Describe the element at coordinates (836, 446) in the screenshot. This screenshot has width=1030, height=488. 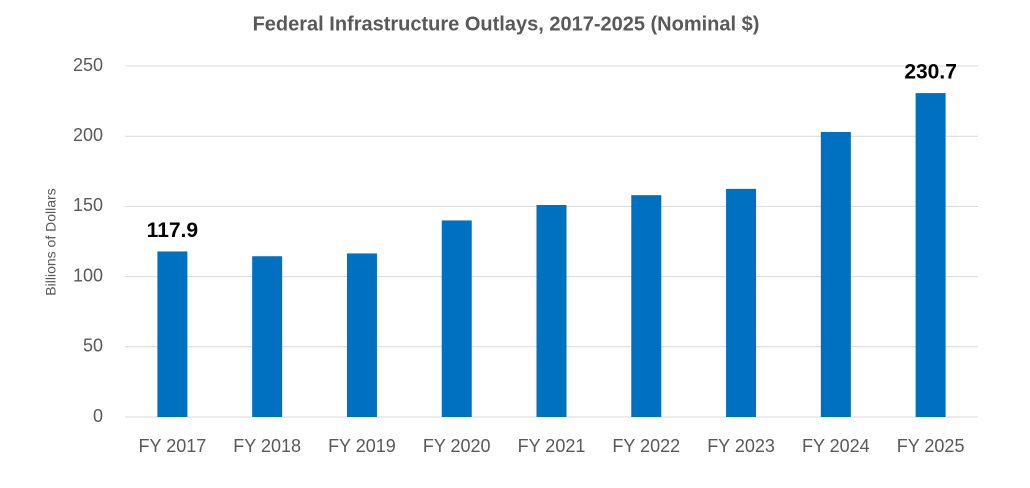
I see `x-tick-label: FY 2024` at that location.